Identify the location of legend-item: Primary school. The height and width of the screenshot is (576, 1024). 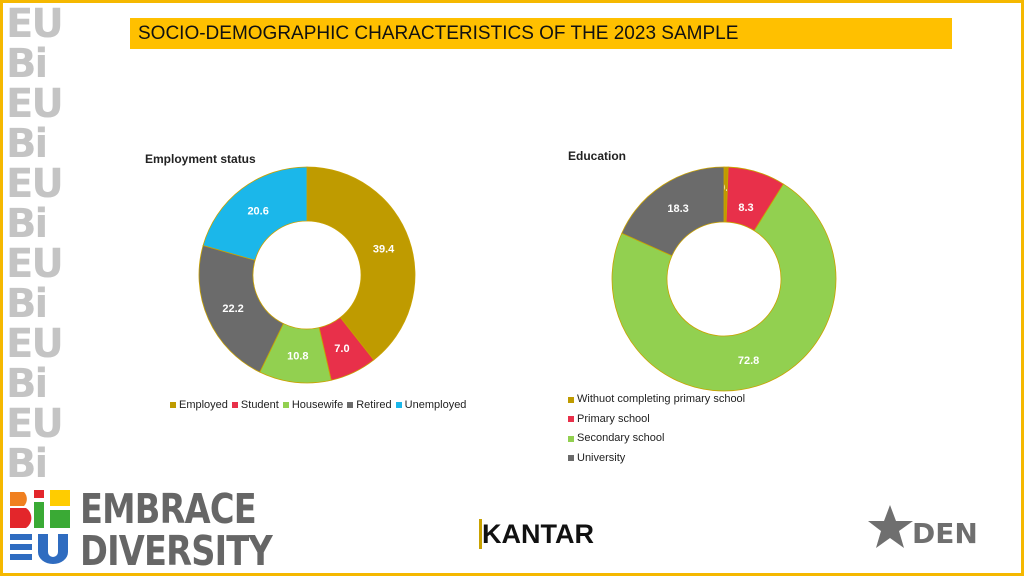
(618, 419).